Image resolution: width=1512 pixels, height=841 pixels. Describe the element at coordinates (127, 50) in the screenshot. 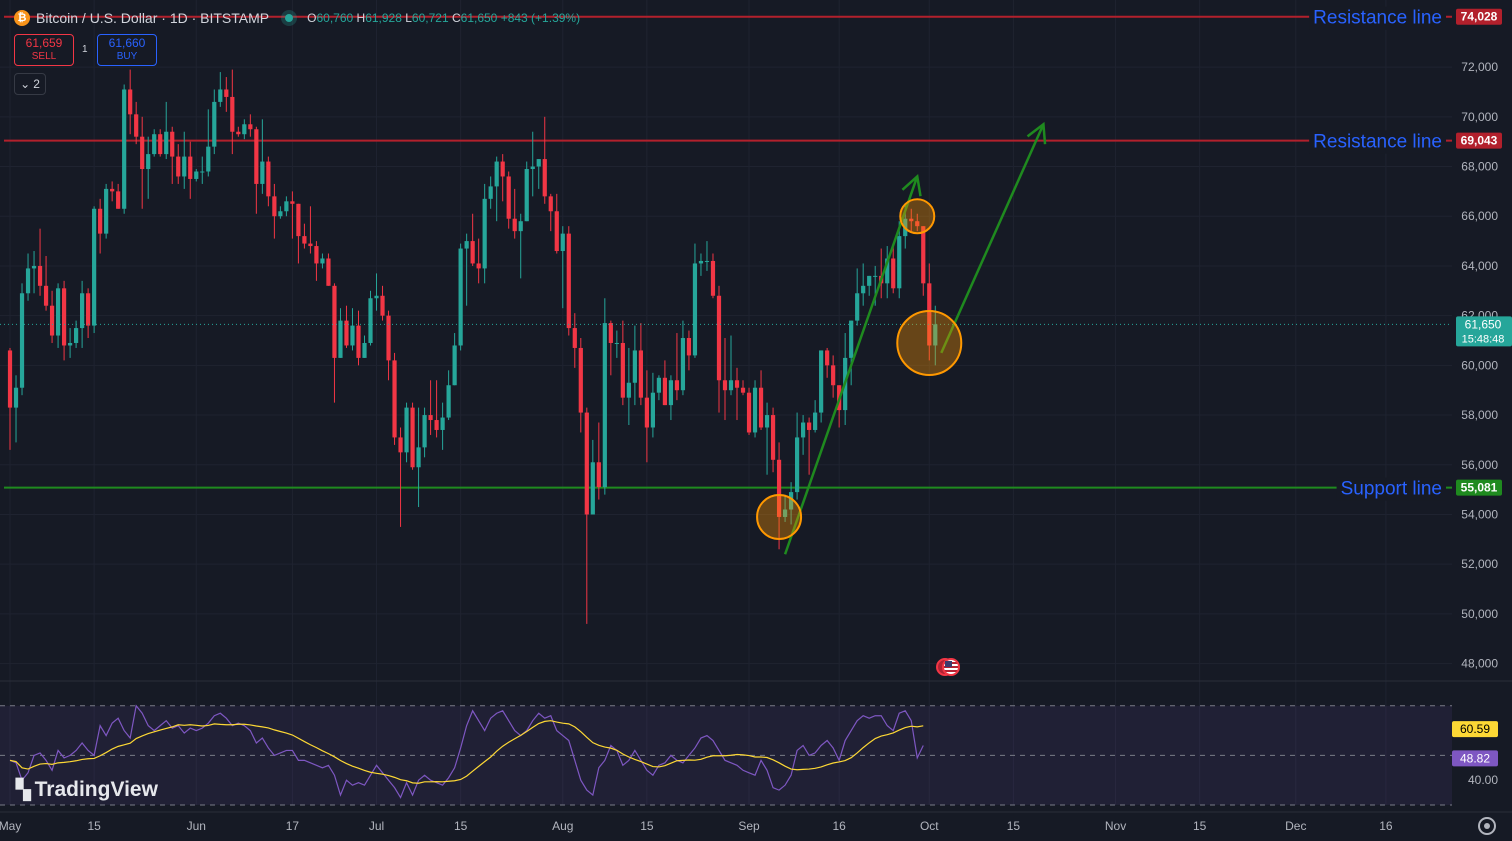

I see `buy-button: 61,660 BUY` at that location.